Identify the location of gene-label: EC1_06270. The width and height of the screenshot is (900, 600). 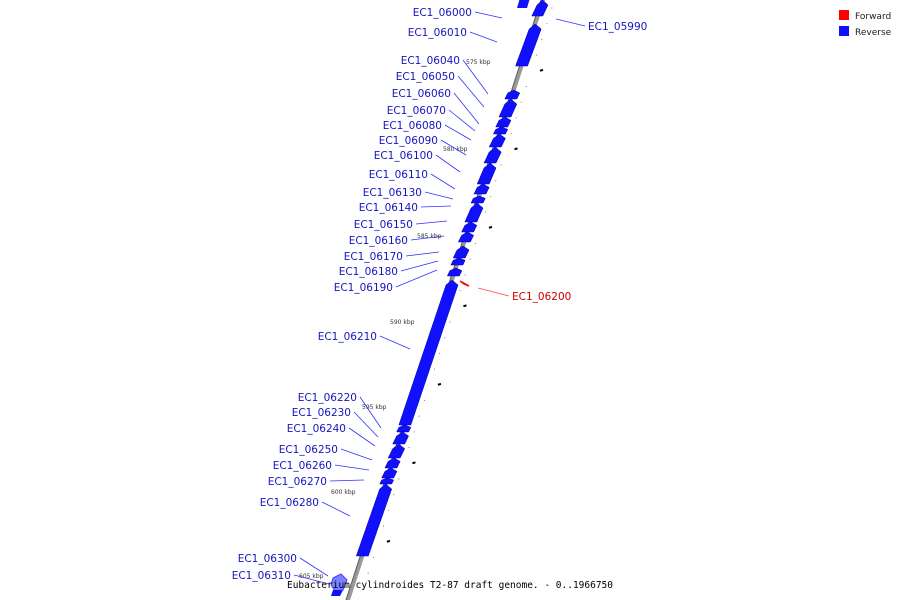
(297, 482).